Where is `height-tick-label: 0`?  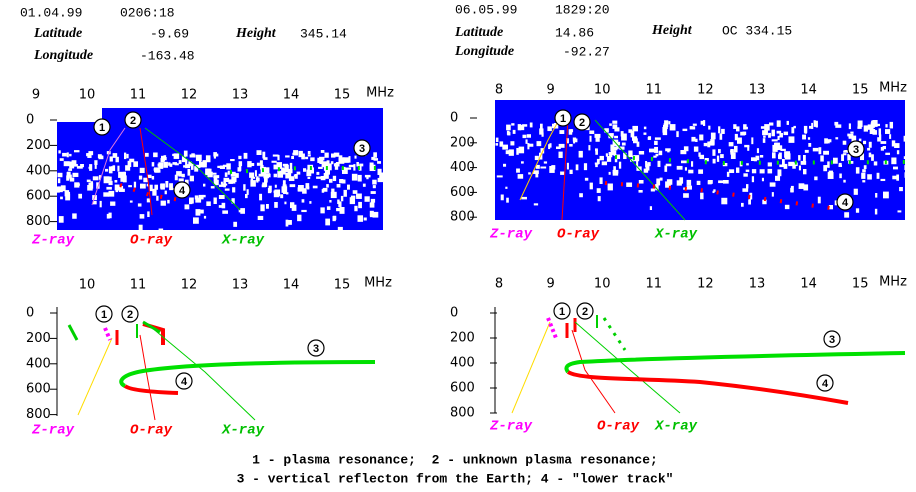
height-tick-label: 0 is located at coordinates (30, 313).